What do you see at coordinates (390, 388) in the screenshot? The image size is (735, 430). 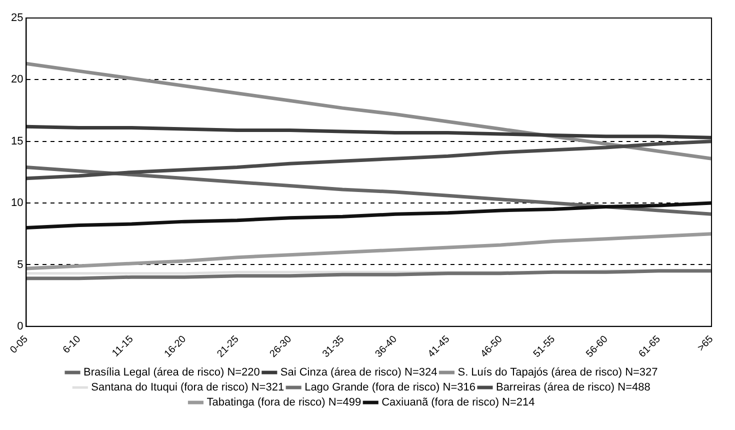 I see `legend-label: Lago Grande (fora de risco) N=316` at bounding box center [390, 388].